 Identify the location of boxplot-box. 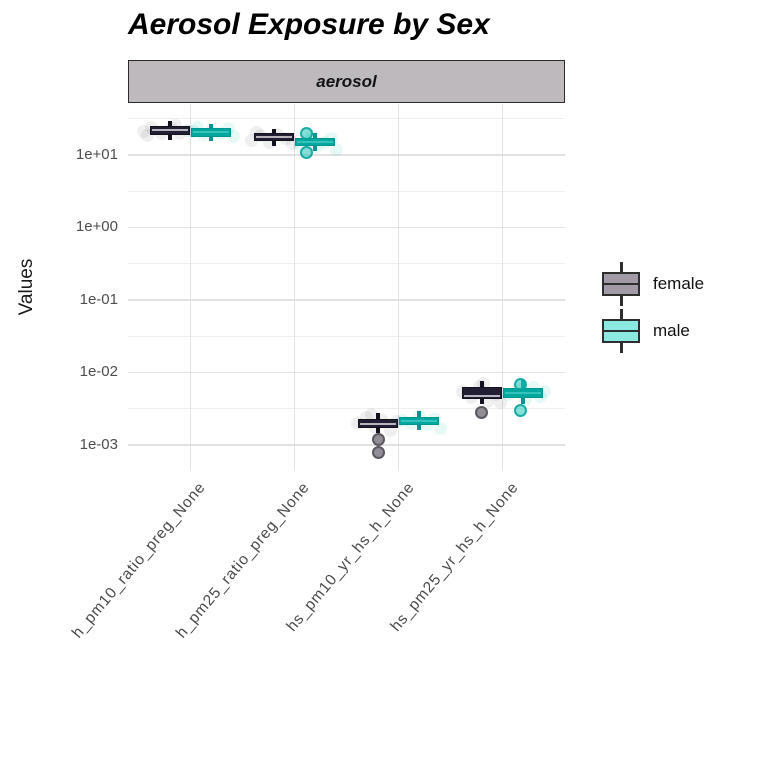
(481, 392).